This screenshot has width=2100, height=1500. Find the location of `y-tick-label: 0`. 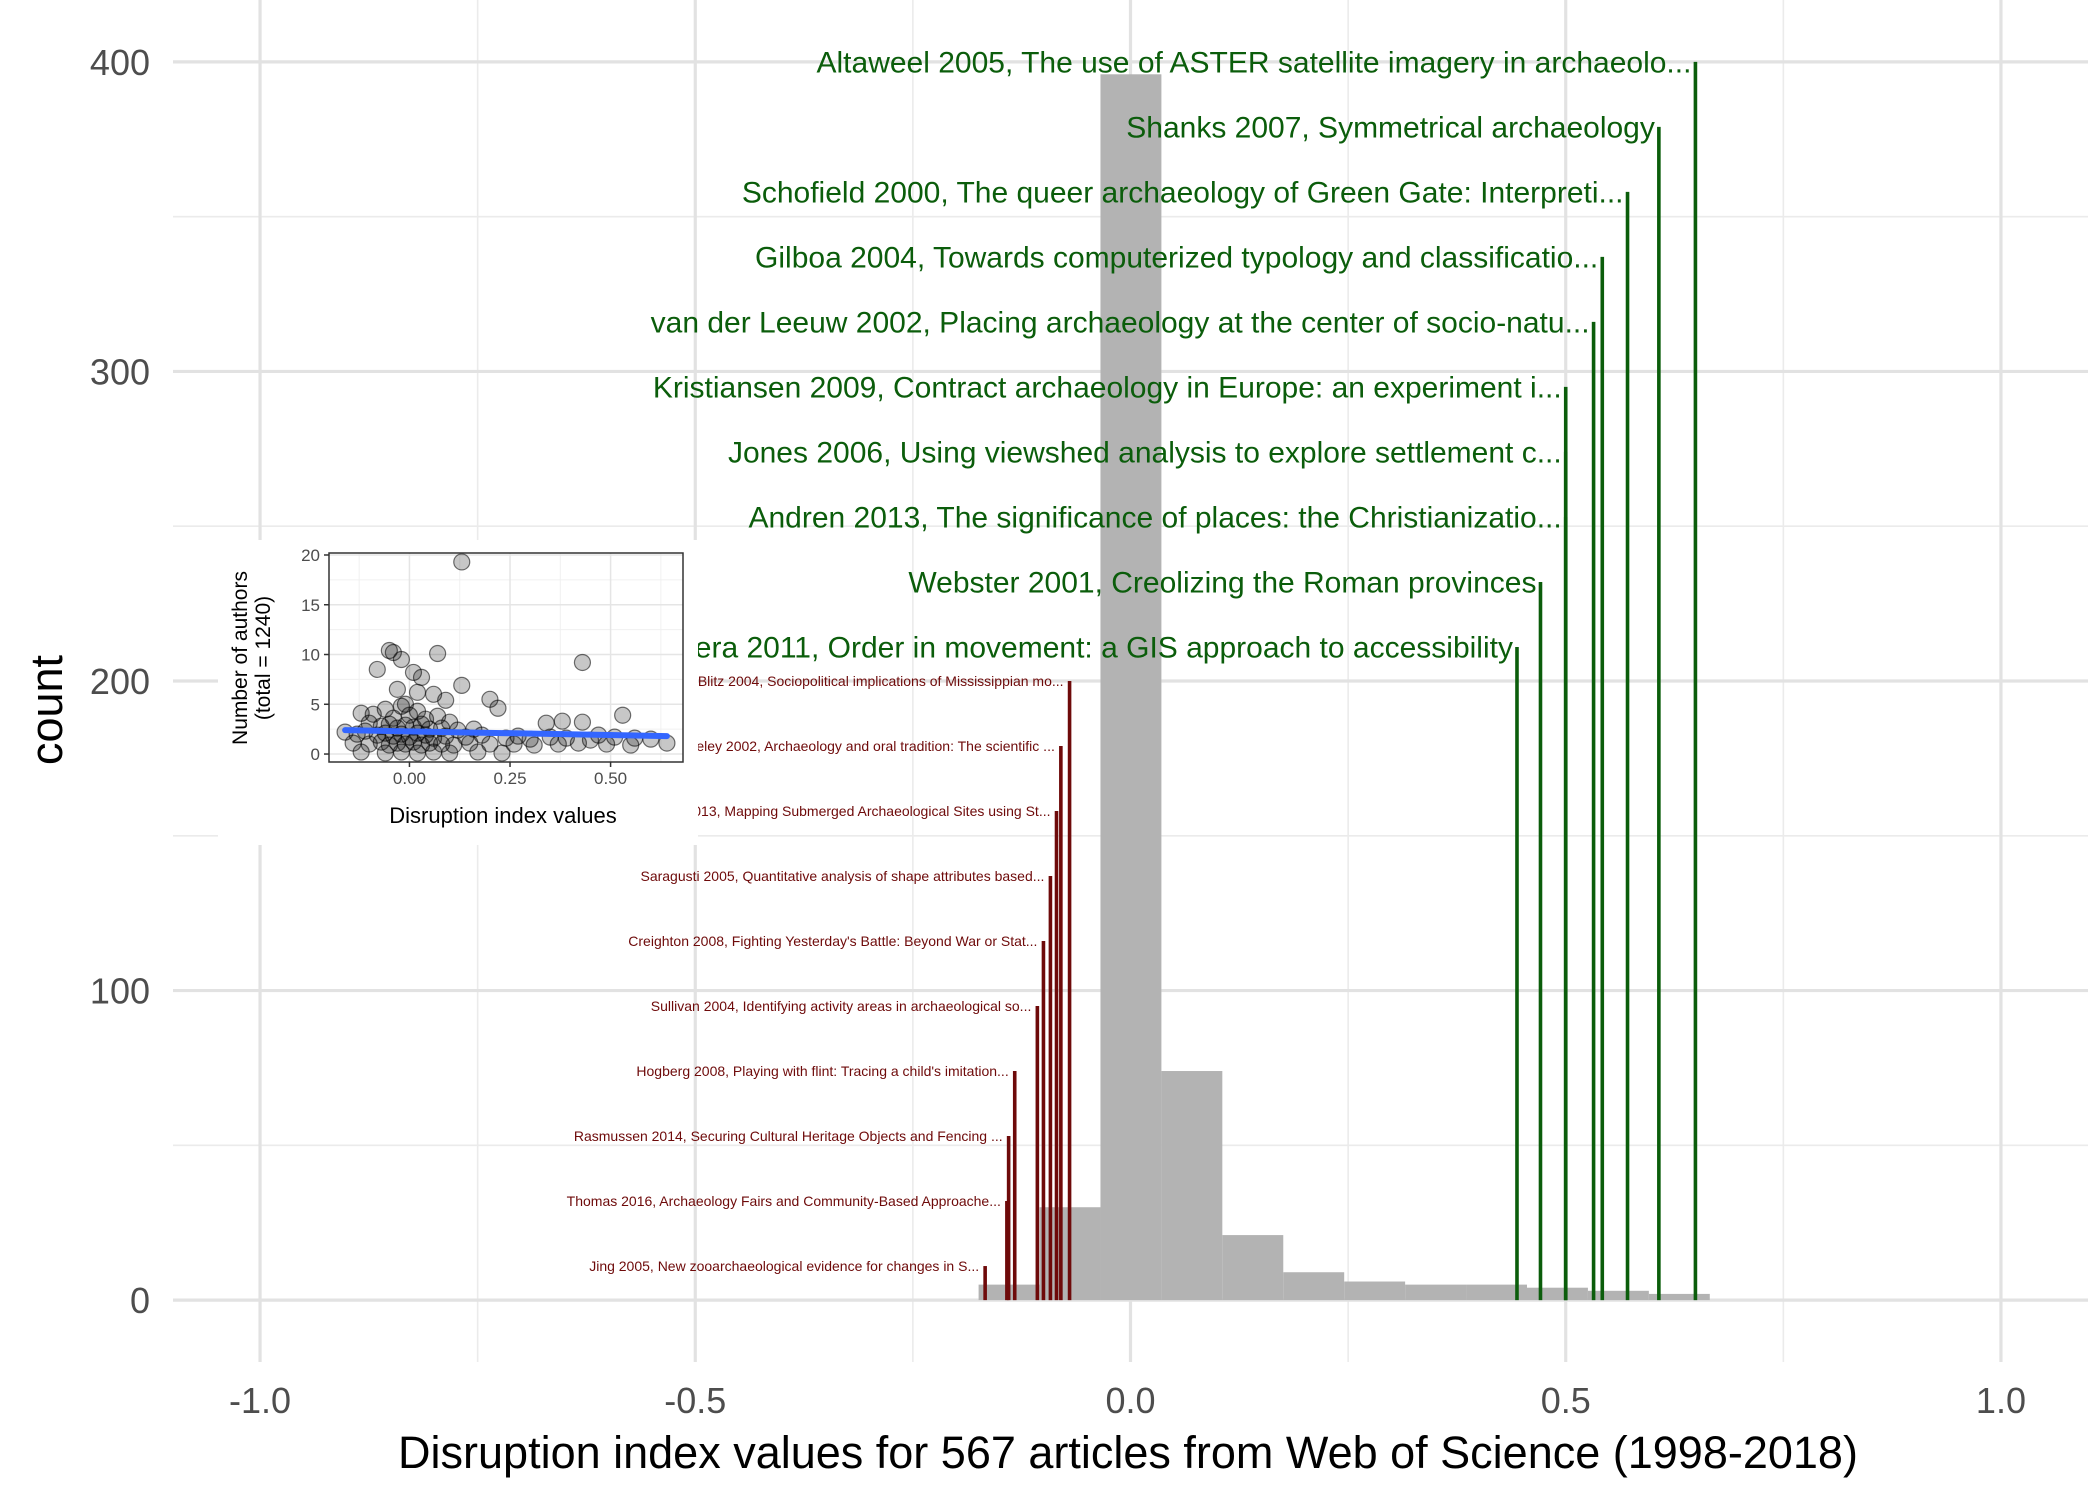

y-tick-label: 0 is located at coordinates (140, 1300).